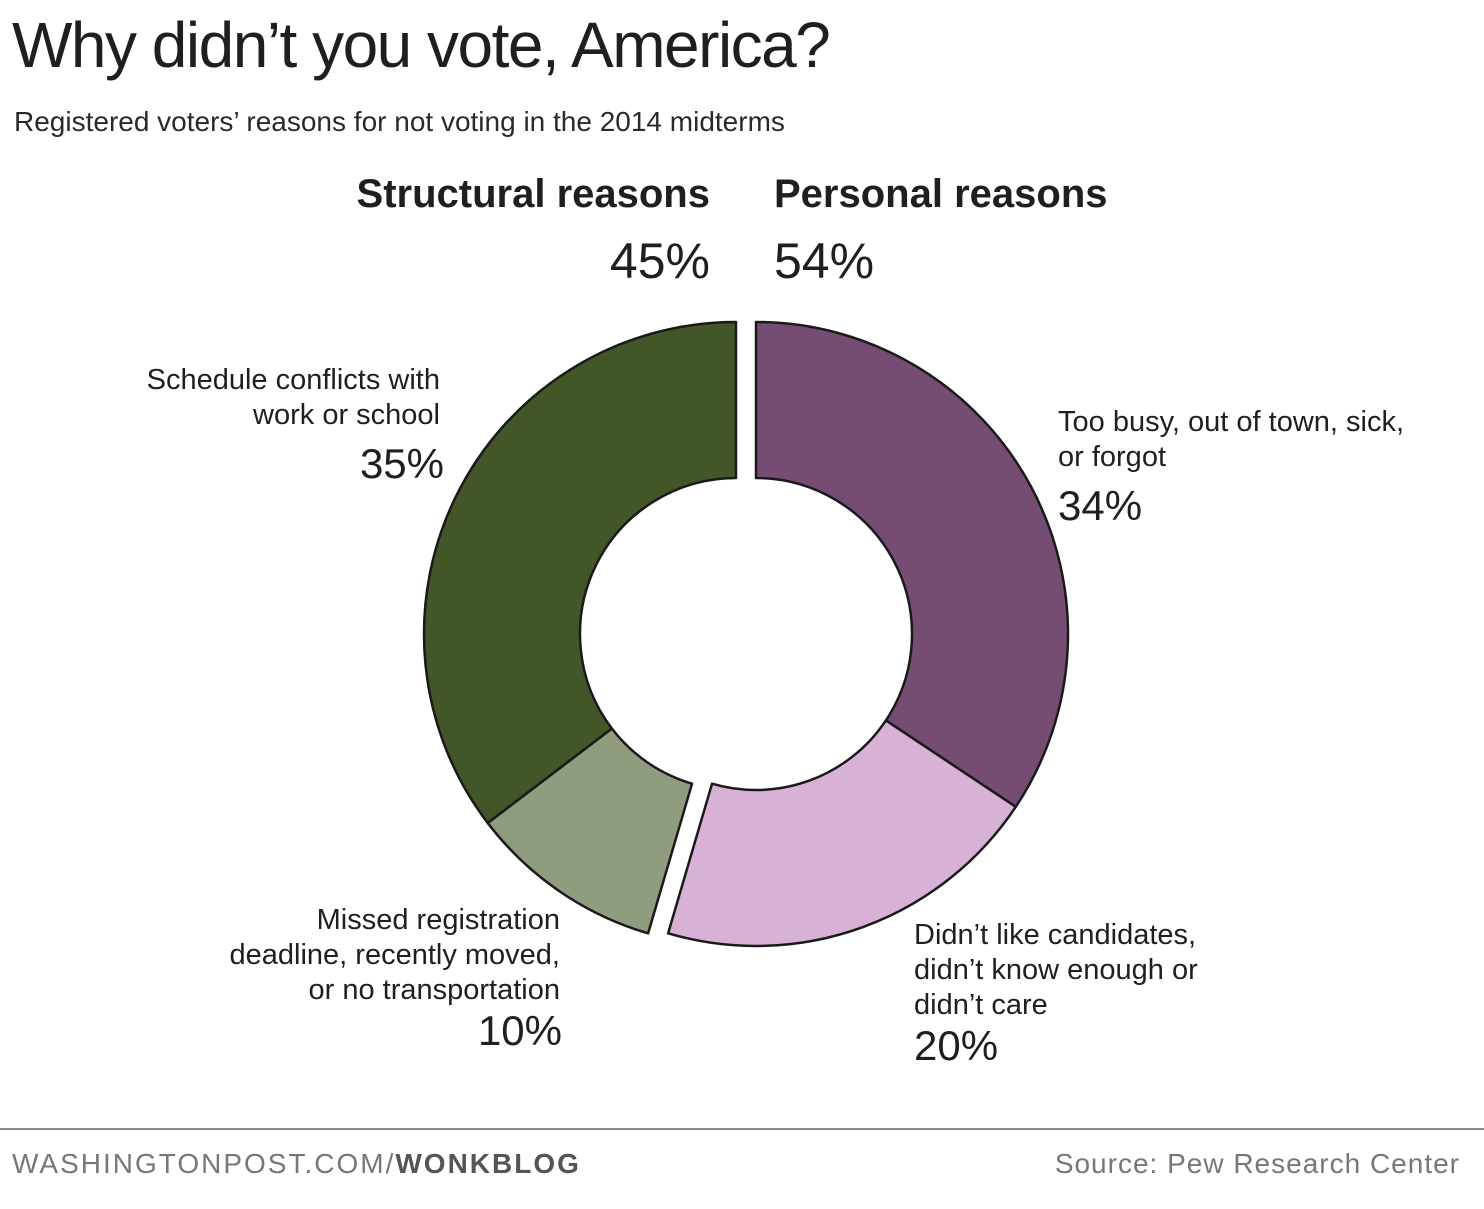  I want to click on slice-label-candidates-line2: didn’t know enough or, so click(1056, 970).